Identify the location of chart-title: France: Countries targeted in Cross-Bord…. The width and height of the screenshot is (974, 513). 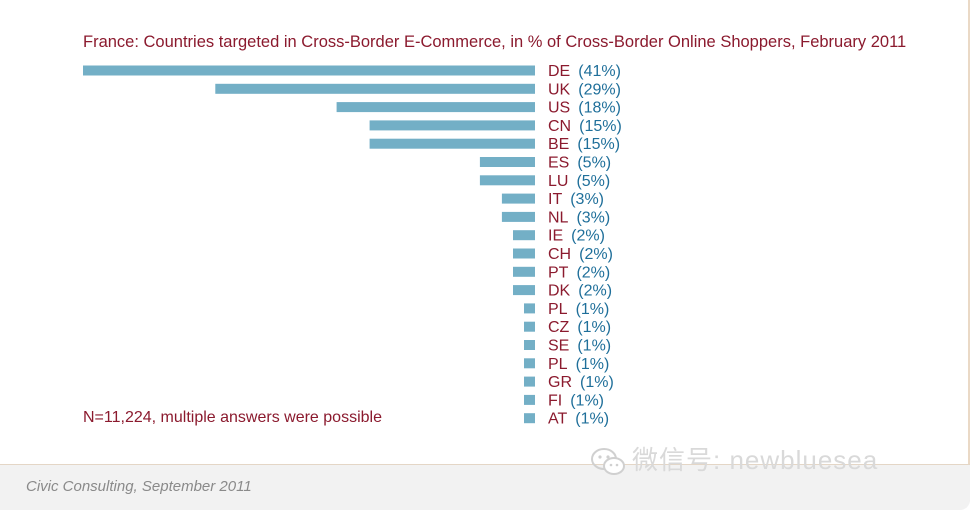
(495, 42).